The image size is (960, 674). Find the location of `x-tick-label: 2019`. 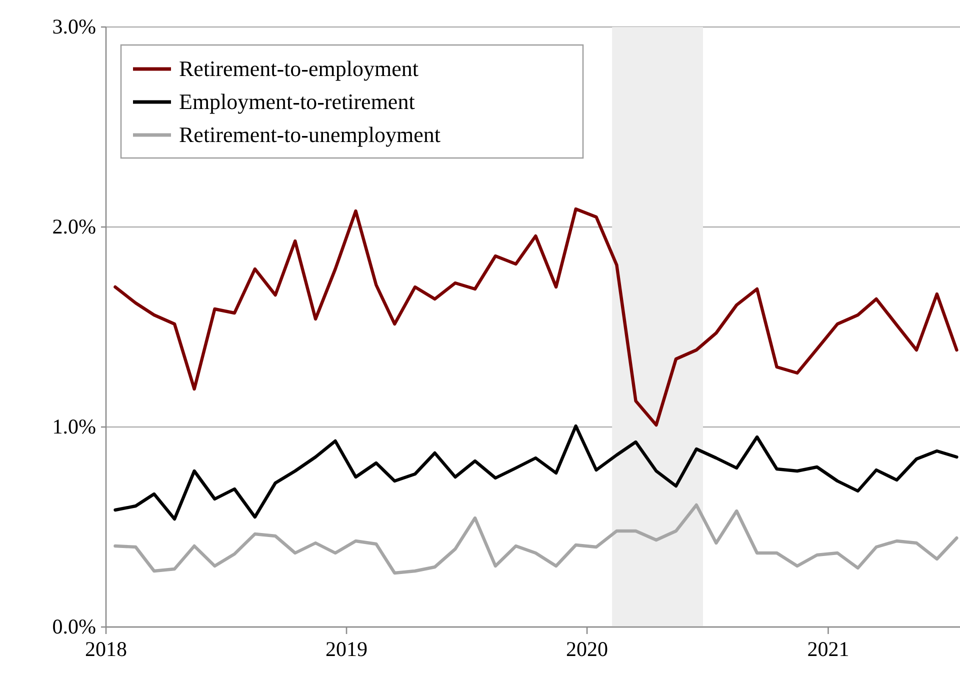

x-tick-label: 2019 is located at coordinates (347, 648).